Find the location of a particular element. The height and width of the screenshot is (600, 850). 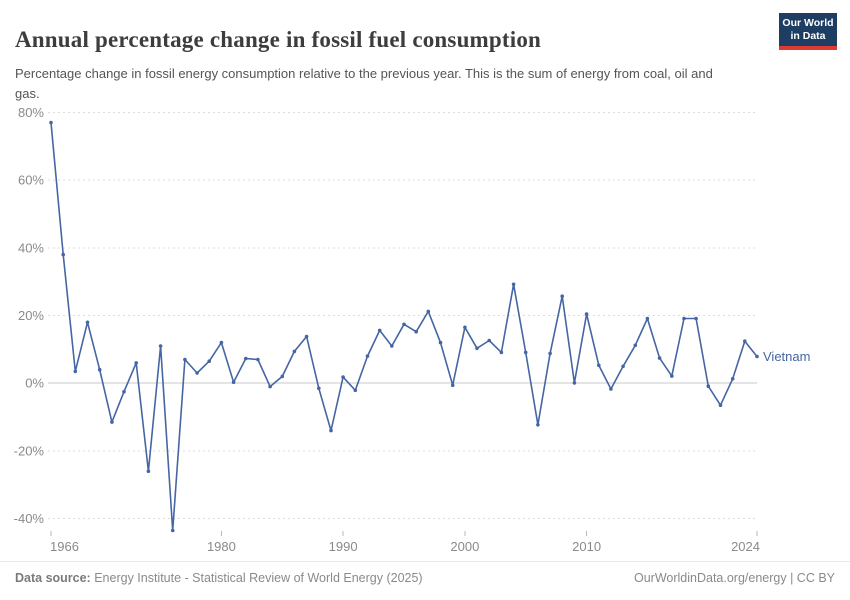

y-tick-label: -40% is located at coordinates (29, 518).